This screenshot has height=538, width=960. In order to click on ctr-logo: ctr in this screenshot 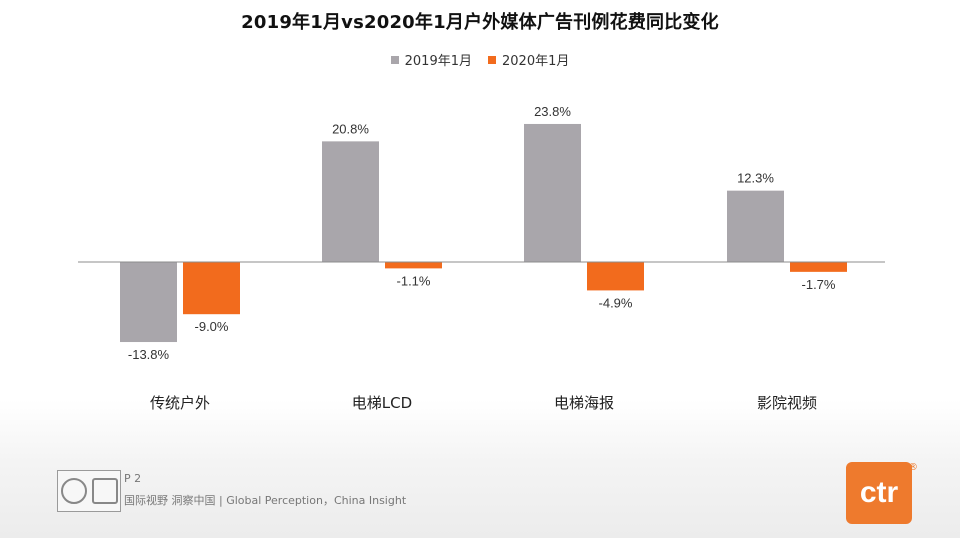, I will do `click(879, 493)`.